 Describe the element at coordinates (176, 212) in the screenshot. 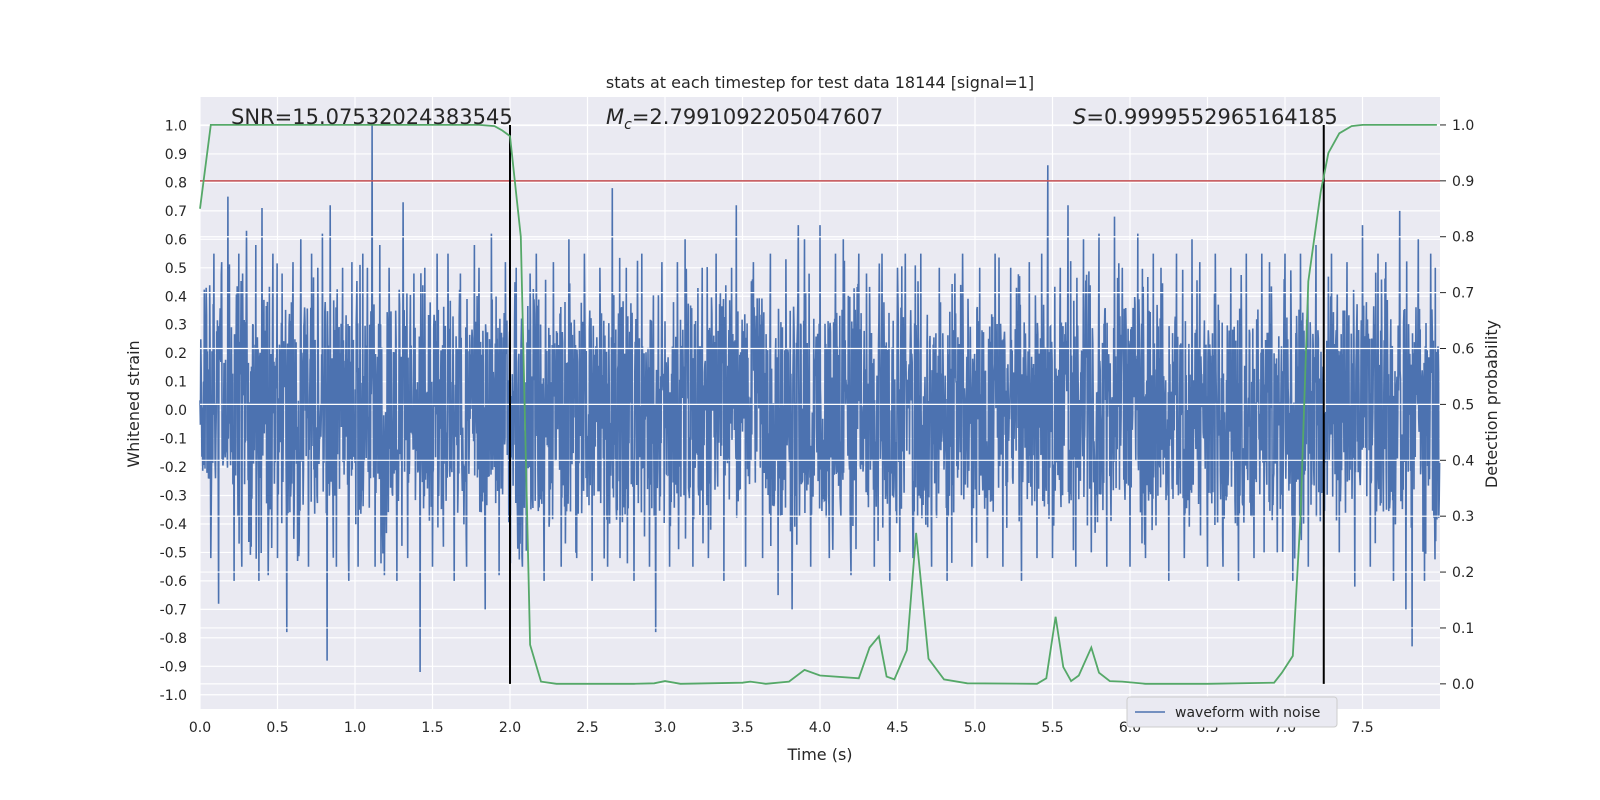

I see `y-tick-label: 0.7` at that location.